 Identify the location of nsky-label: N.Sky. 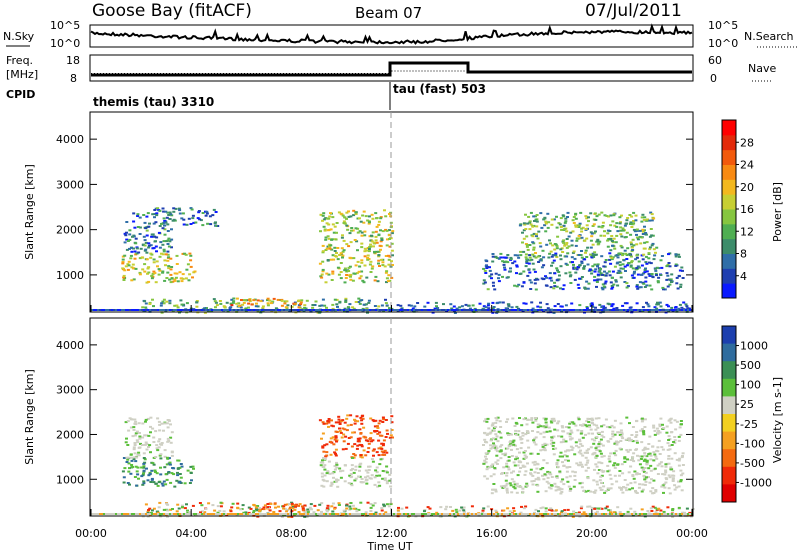
(19, 36).